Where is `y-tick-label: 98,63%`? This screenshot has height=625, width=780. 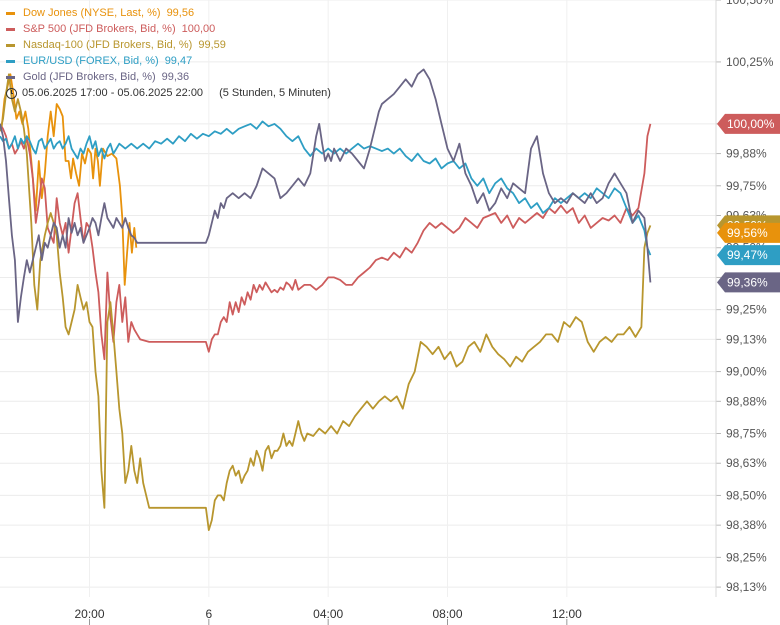
y-tick-label: 98,63% is located at coordinates (746, 463).